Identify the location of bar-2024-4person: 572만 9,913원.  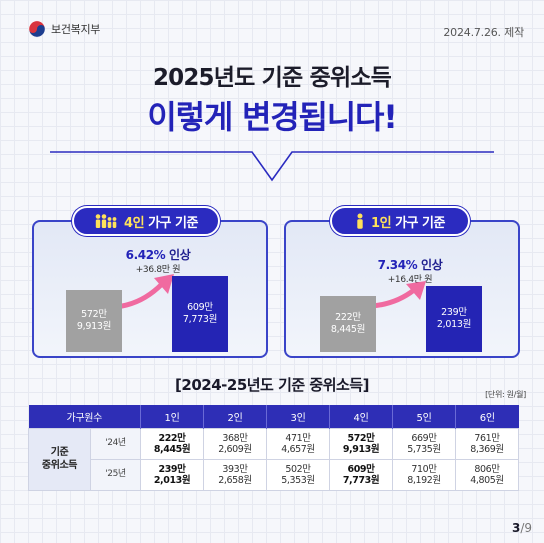
(94, 321).